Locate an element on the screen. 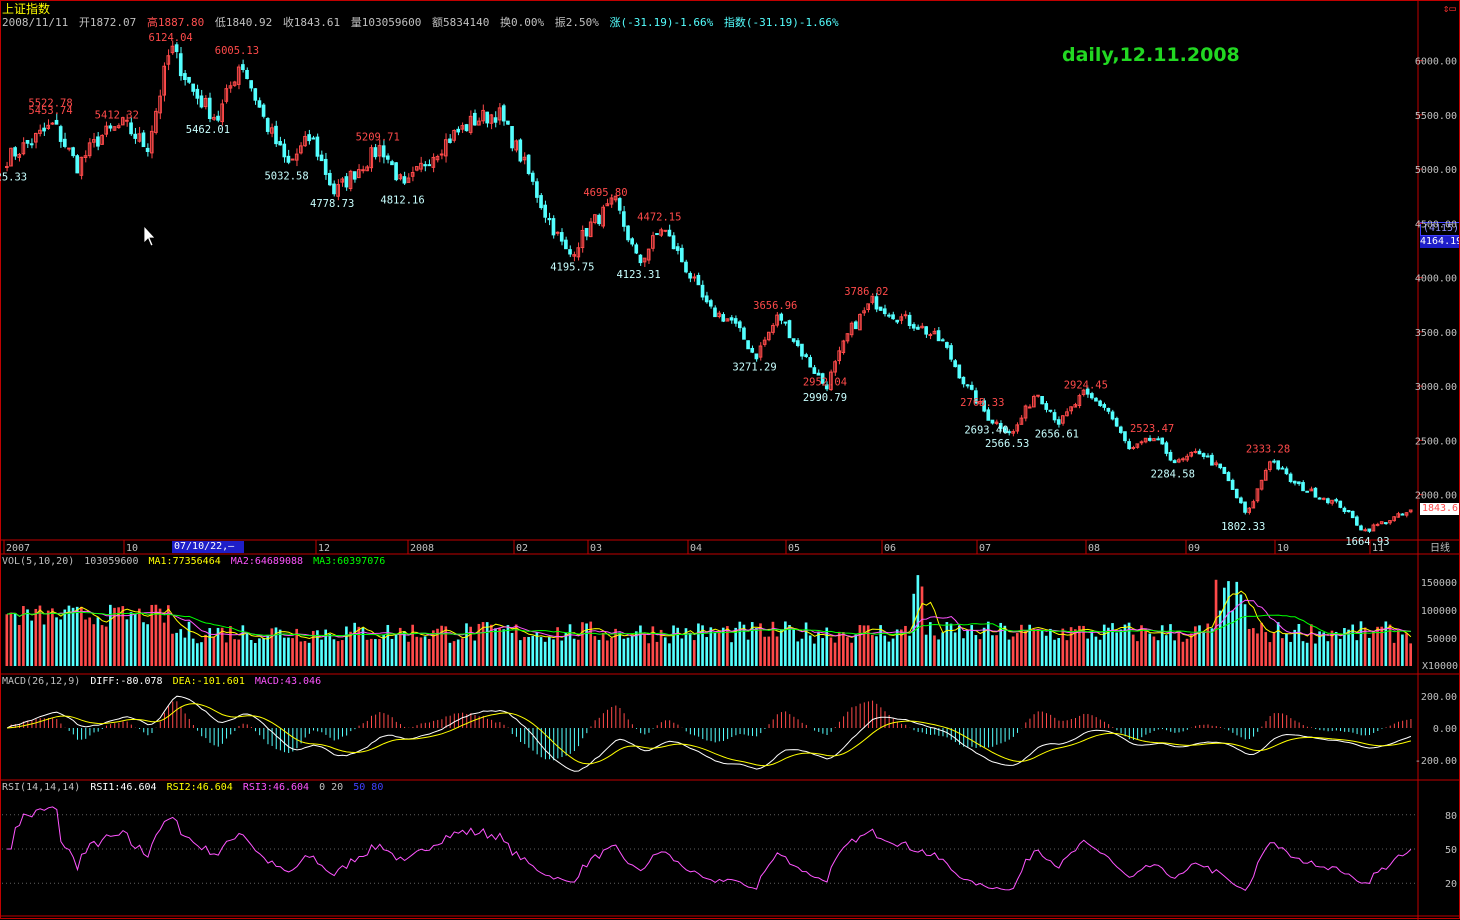  vol-ma3-line is located at coordinates (708, 624).